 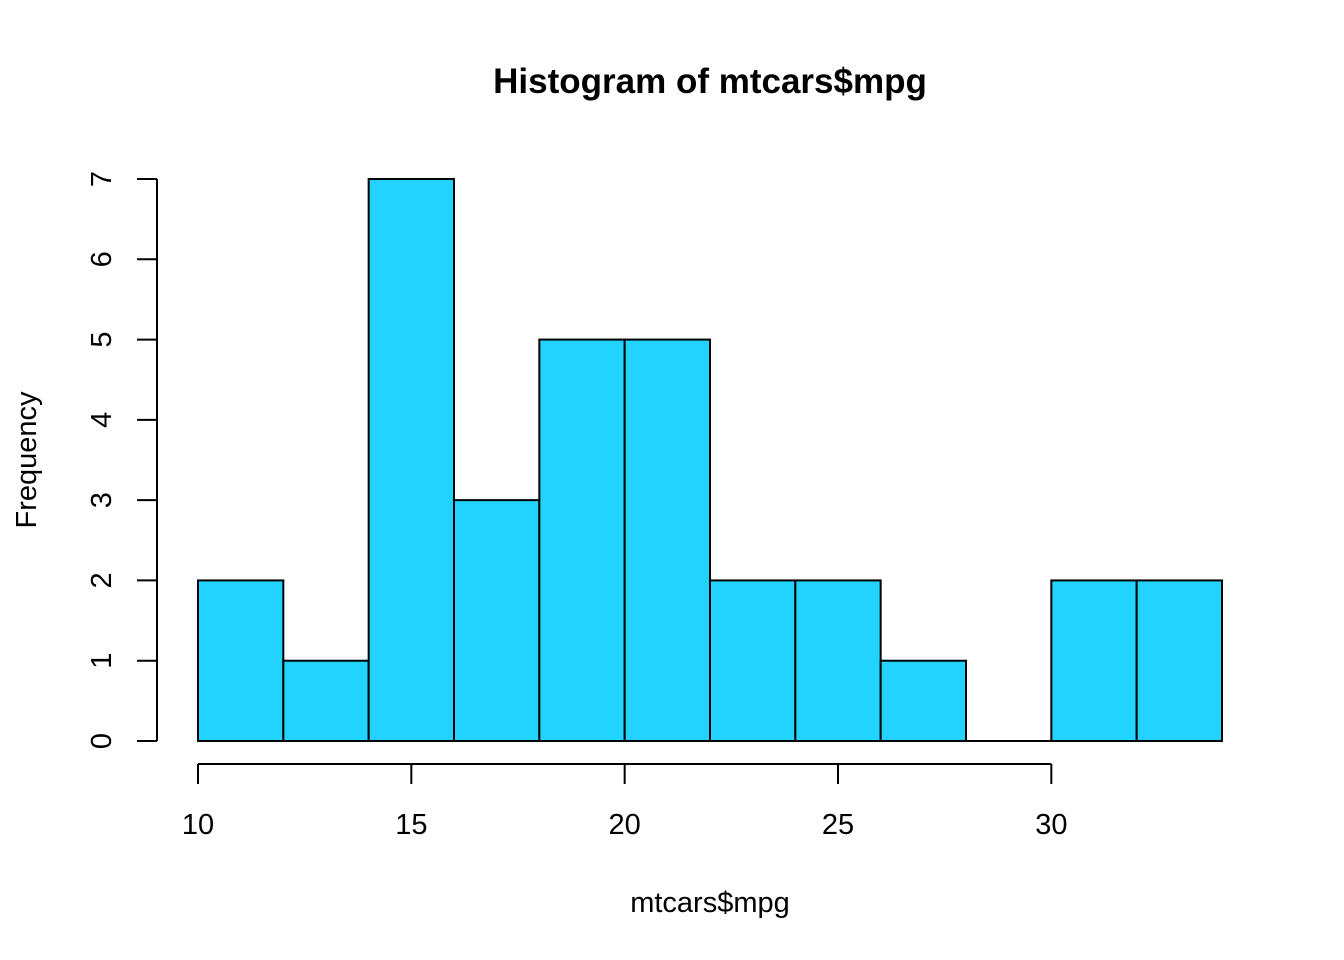 What do you see at coordinates (198, 825) in the screenshot?
I see `x-tick-label: 10` at bounding box center [198, 825].